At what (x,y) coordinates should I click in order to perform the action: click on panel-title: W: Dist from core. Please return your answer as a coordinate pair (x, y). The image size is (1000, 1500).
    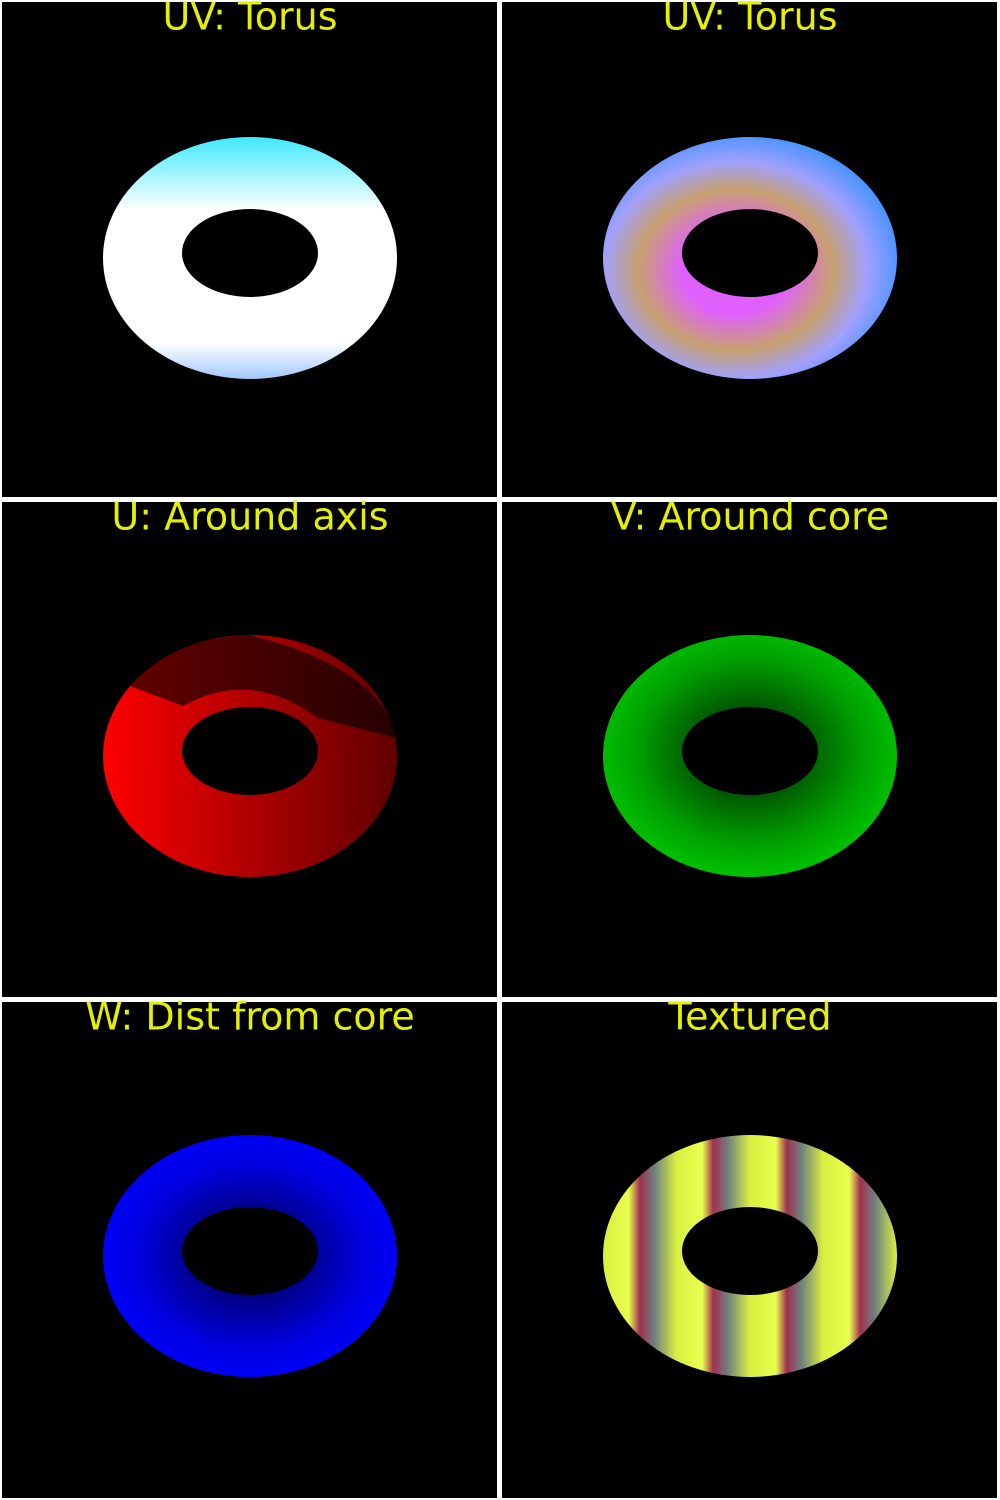
    Looking at the image, I should click on (250, 1017).